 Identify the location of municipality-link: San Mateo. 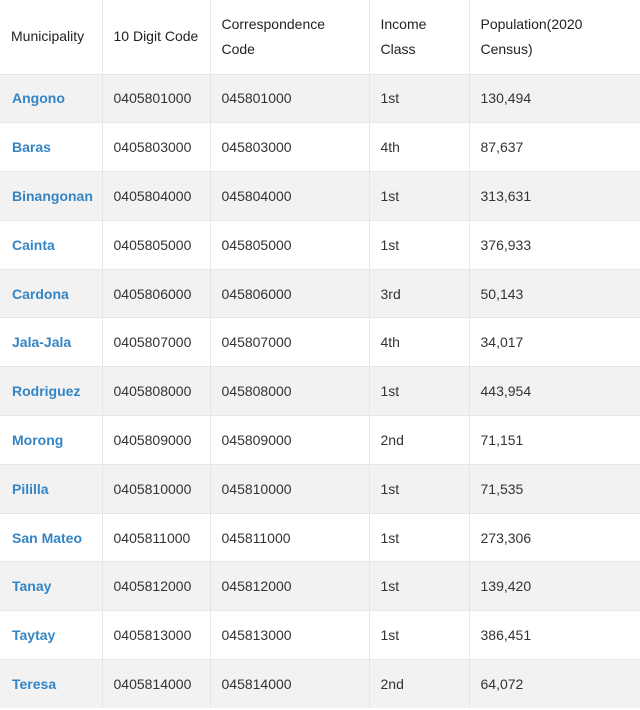
(47, 537).